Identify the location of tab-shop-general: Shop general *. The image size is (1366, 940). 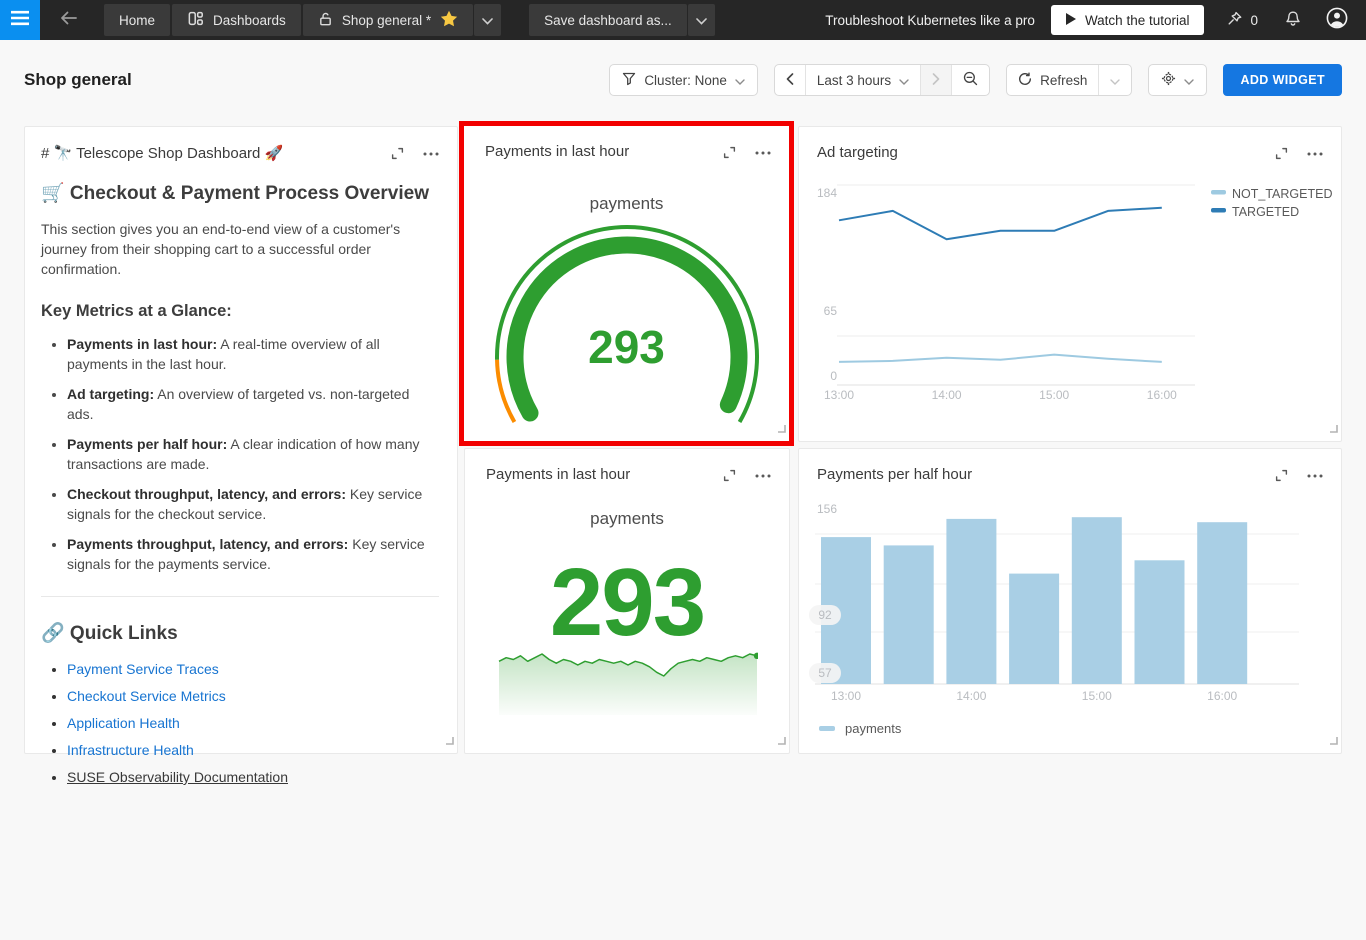
(388, 20).